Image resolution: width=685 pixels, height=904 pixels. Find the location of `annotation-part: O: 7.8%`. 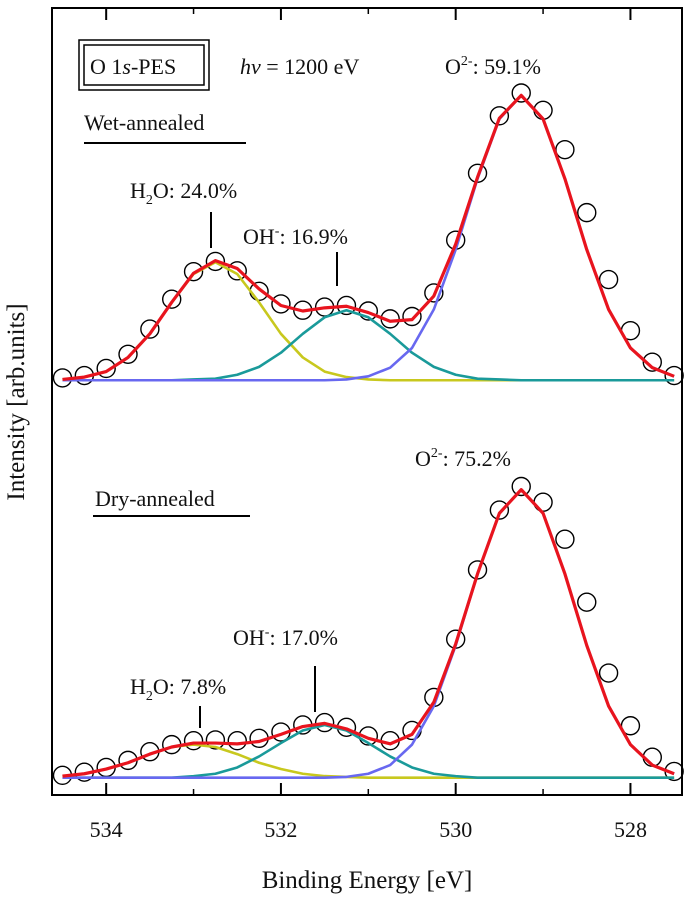

annotation-part: O: 7.8% is located at coordinates (189, 686).